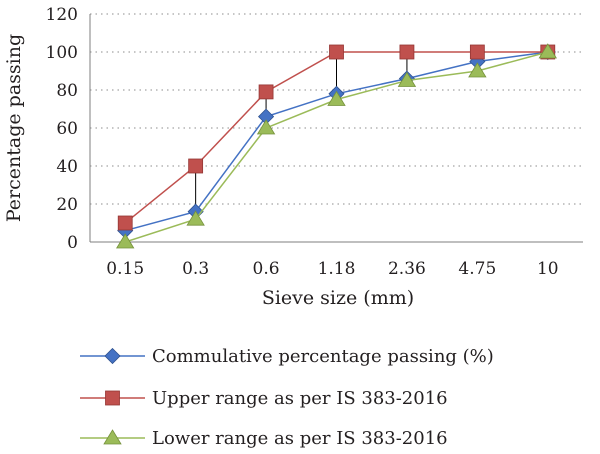 The width and height of the screenshot is (600, 454). I want to click on legend-item: Lower range as per IS 383-2016, so click(264, 438).